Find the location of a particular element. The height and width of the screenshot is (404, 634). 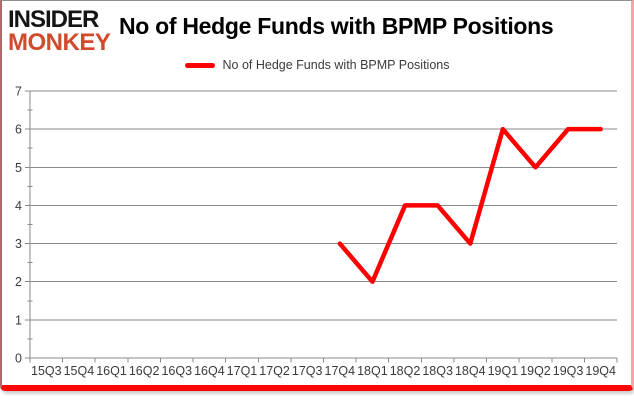

x-axis-tick-label: 19Q3 is located at coordinates (568, 371).